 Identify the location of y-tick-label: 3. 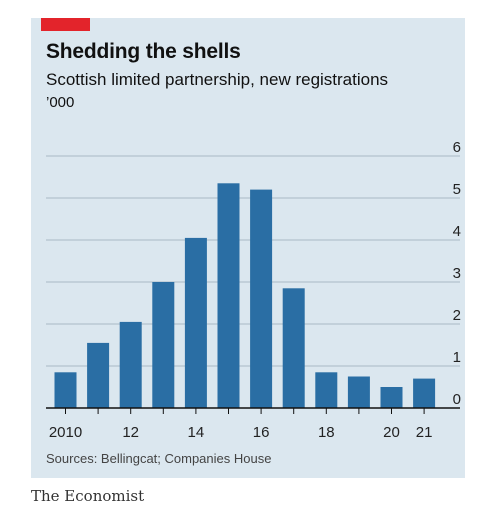
(457, 273).